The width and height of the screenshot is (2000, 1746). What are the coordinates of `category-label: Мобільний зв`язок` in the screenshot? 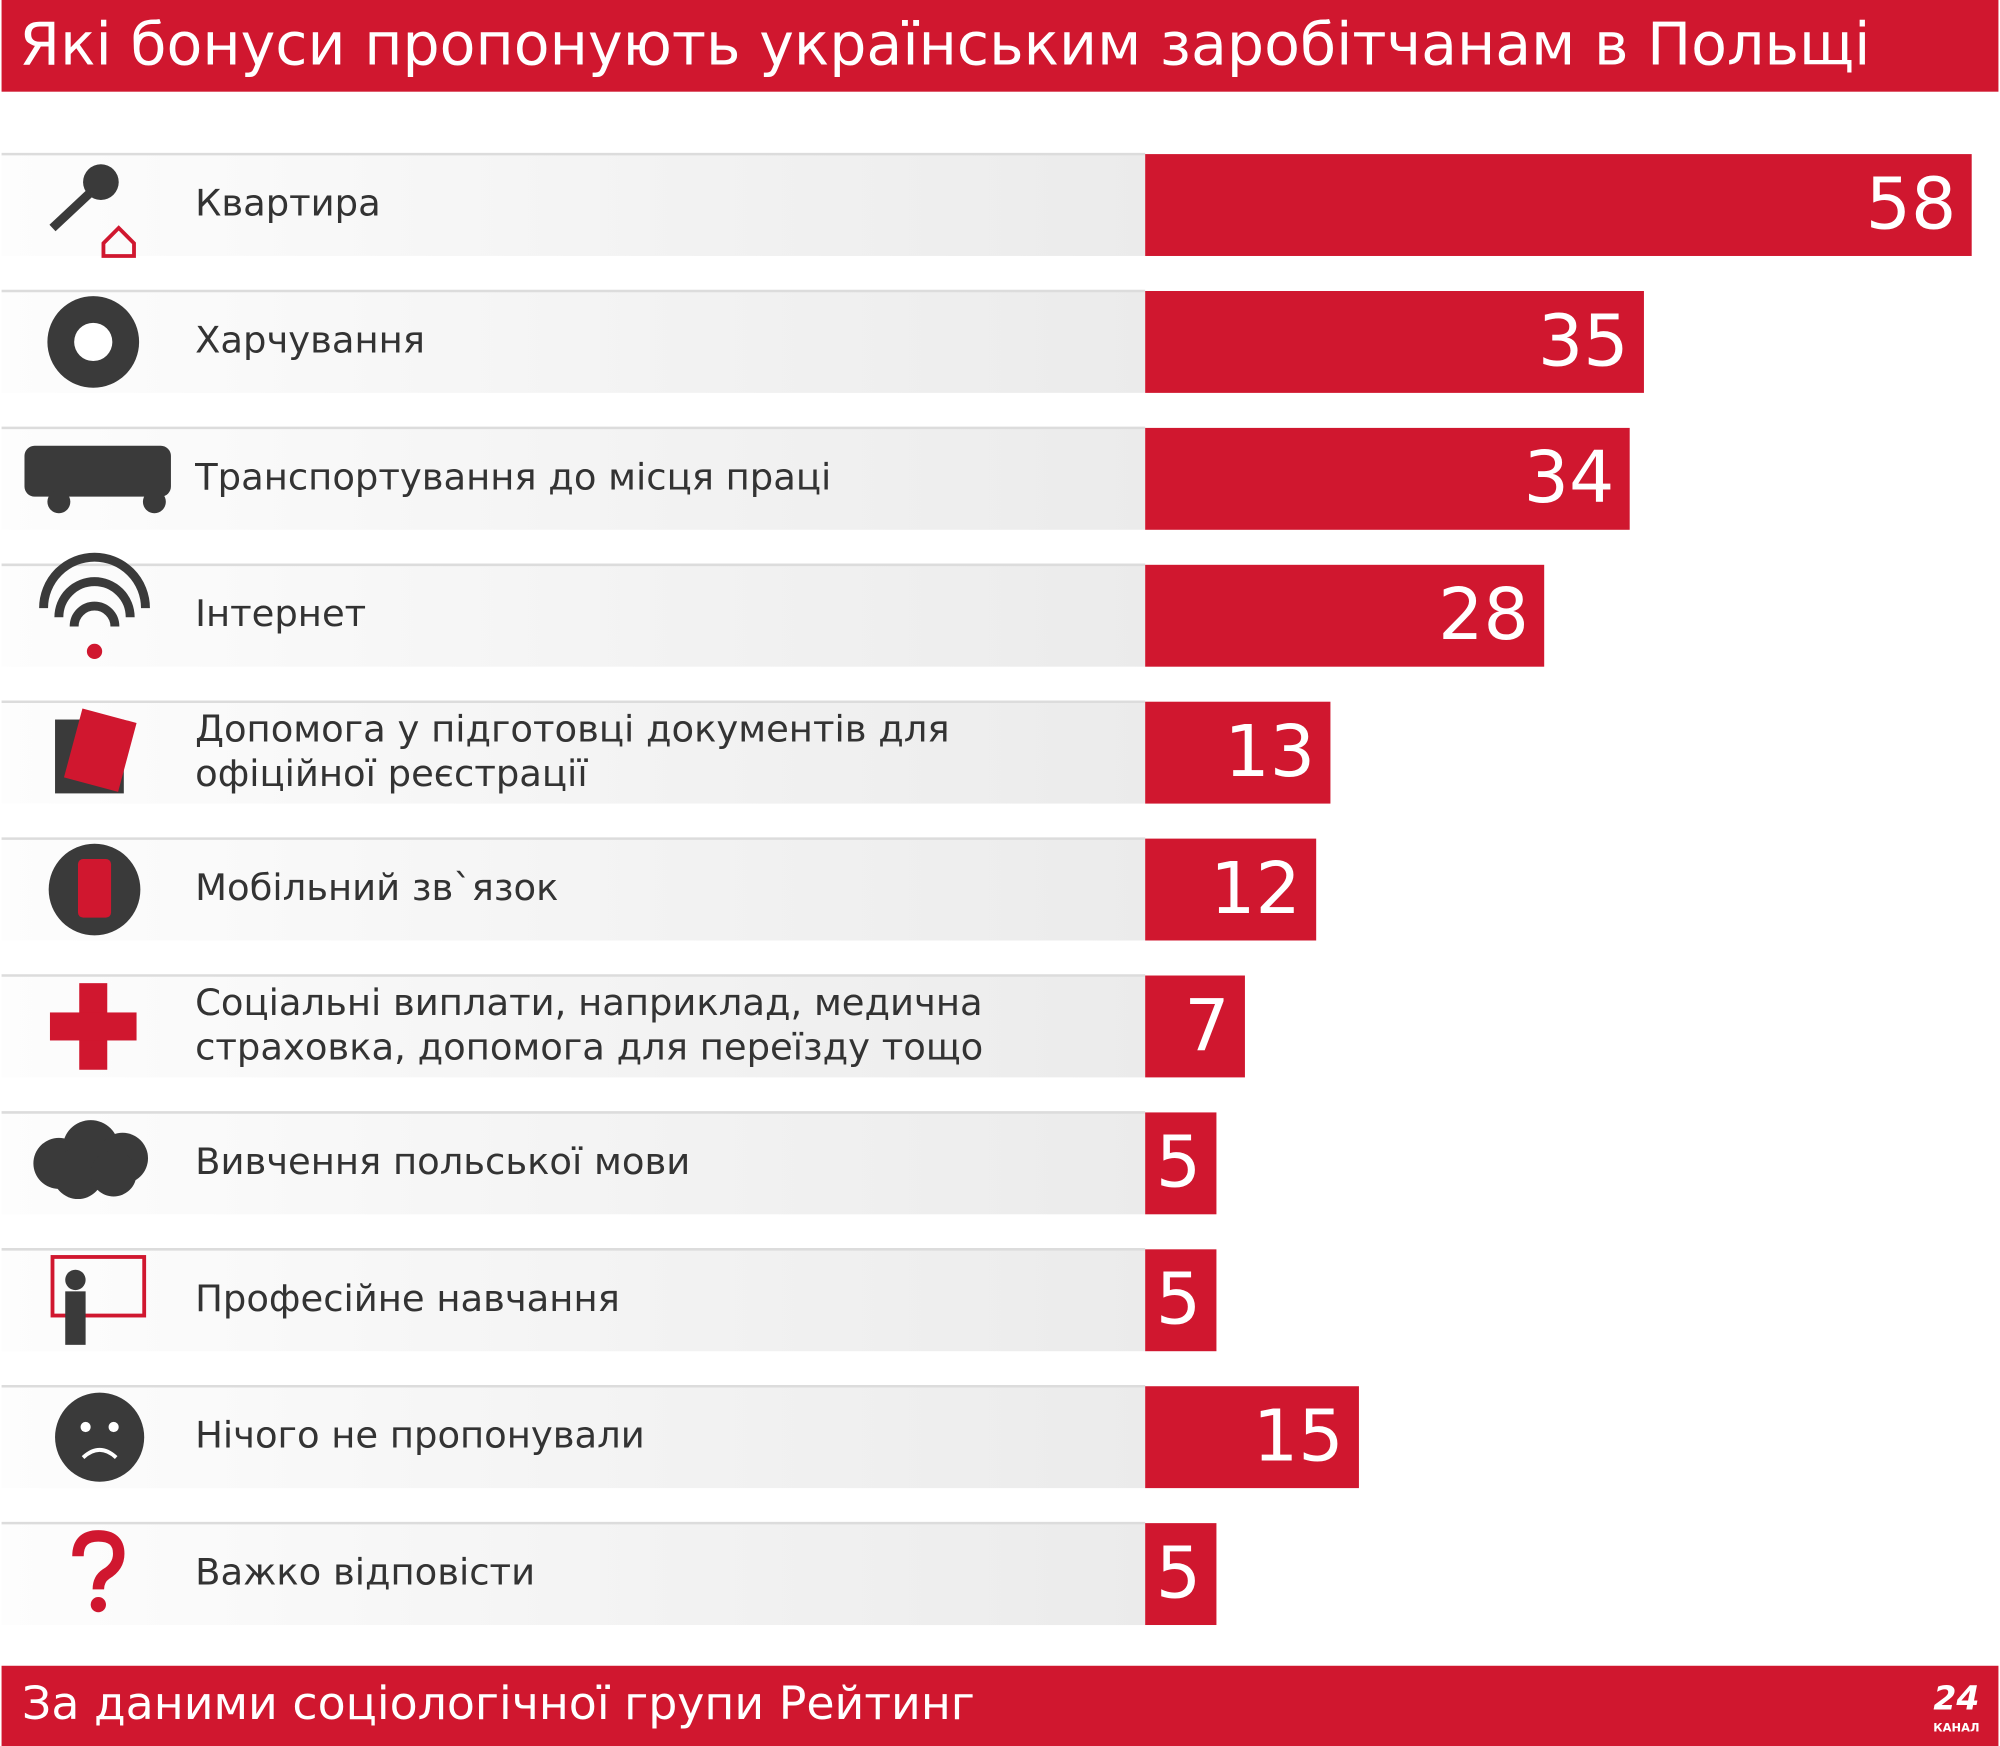 It's located at (376, 887).